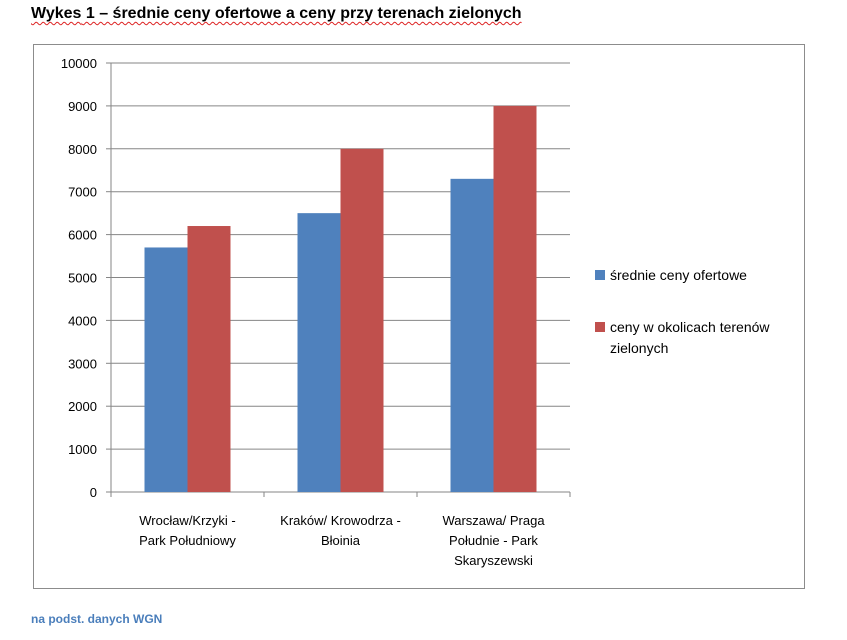  What do you see at coordinates (82, 320) in the screenshot?
I see `y-tick-label: 4000` at bounding box center [82, 320].